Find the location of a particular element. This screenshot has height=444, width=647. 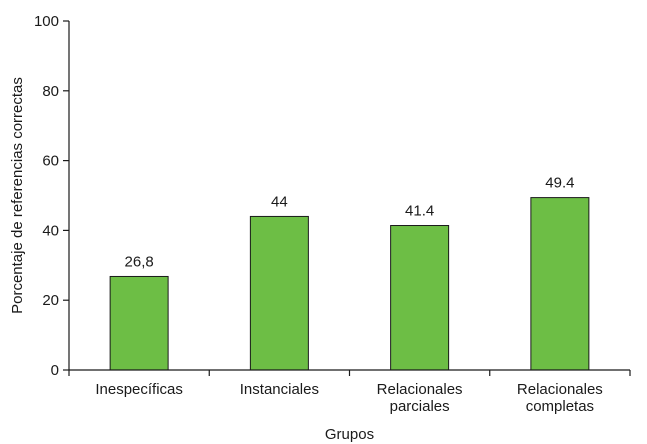

bar-value-label: 26,8 is located at coordinates (139, 261).